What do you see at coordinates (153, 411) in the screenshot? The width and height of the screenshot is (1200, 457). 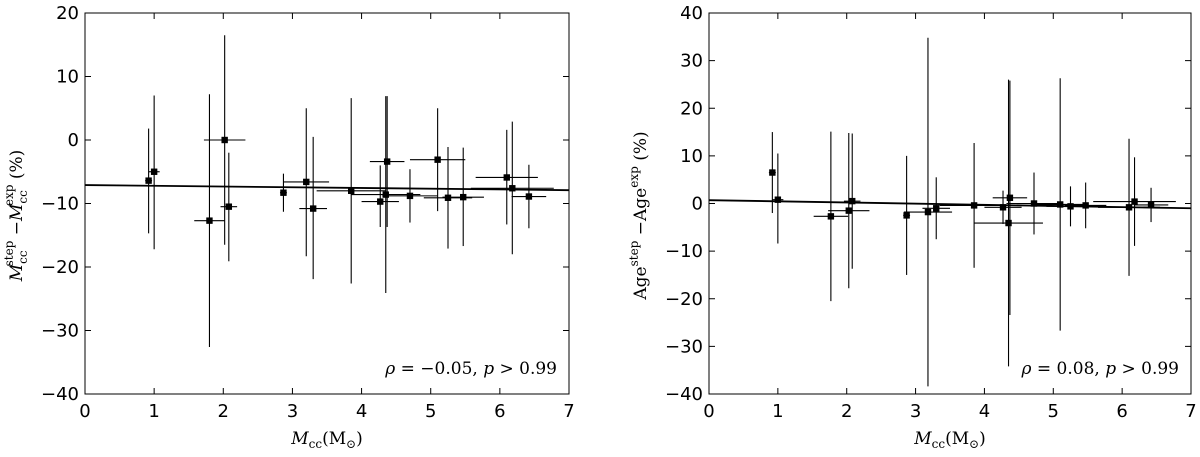 I see `x-tick-label: 1` at bounding box center [153, 411].